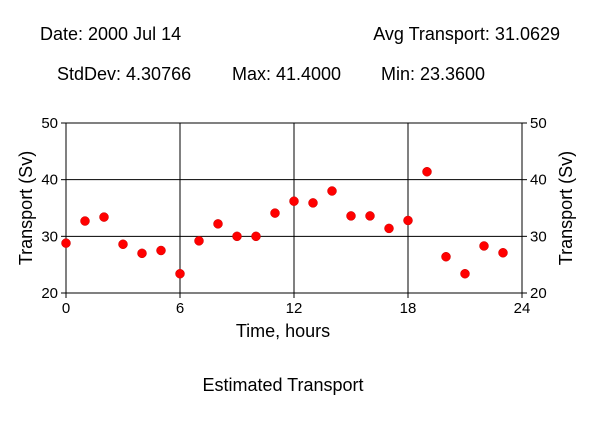  What do you see at coordinates (111, 34) in the screenshot?
I see `date-label: Date: 2000 Jul 14` at bounding box center [111, 34].